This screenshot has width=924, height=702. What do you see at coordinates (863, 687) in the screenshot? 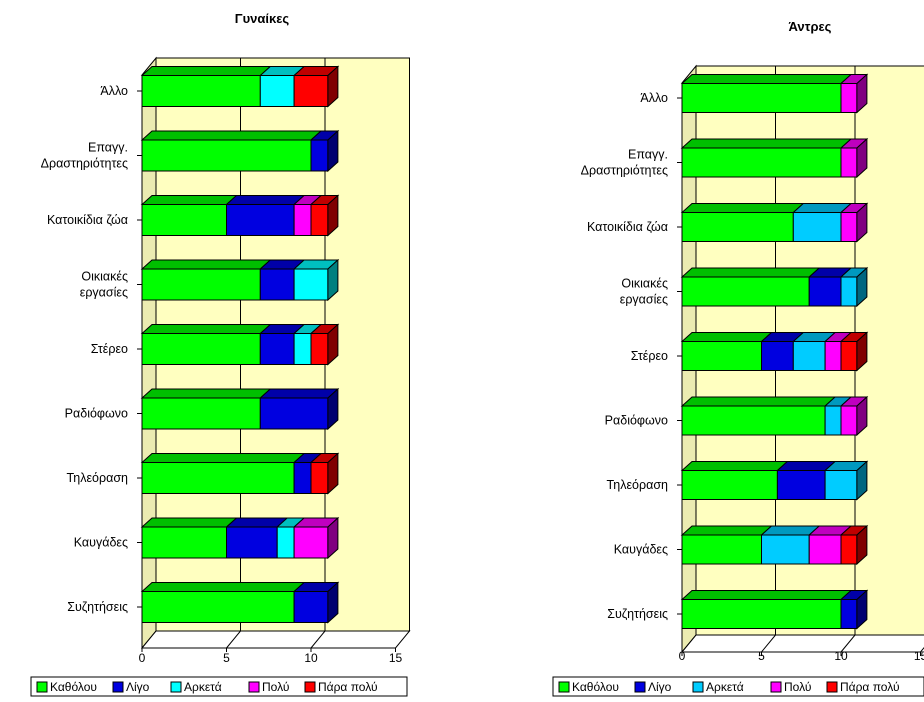
I see `legend-item: Πάρα πολύ` at bounding box center [863, 687].